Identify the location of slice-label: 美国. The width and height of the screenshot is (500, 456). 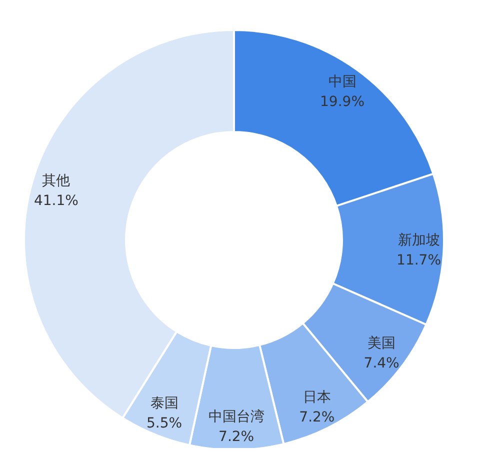
(382, 344).